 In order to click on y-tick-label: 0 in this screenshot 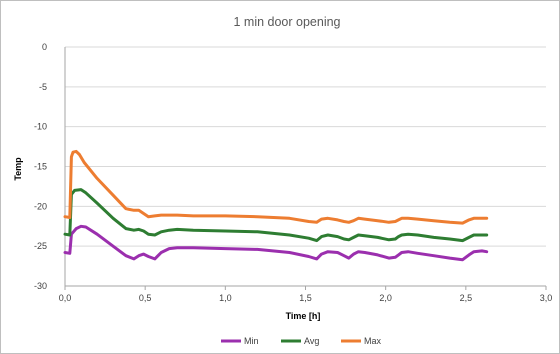, I will do `click(44, 47)`.